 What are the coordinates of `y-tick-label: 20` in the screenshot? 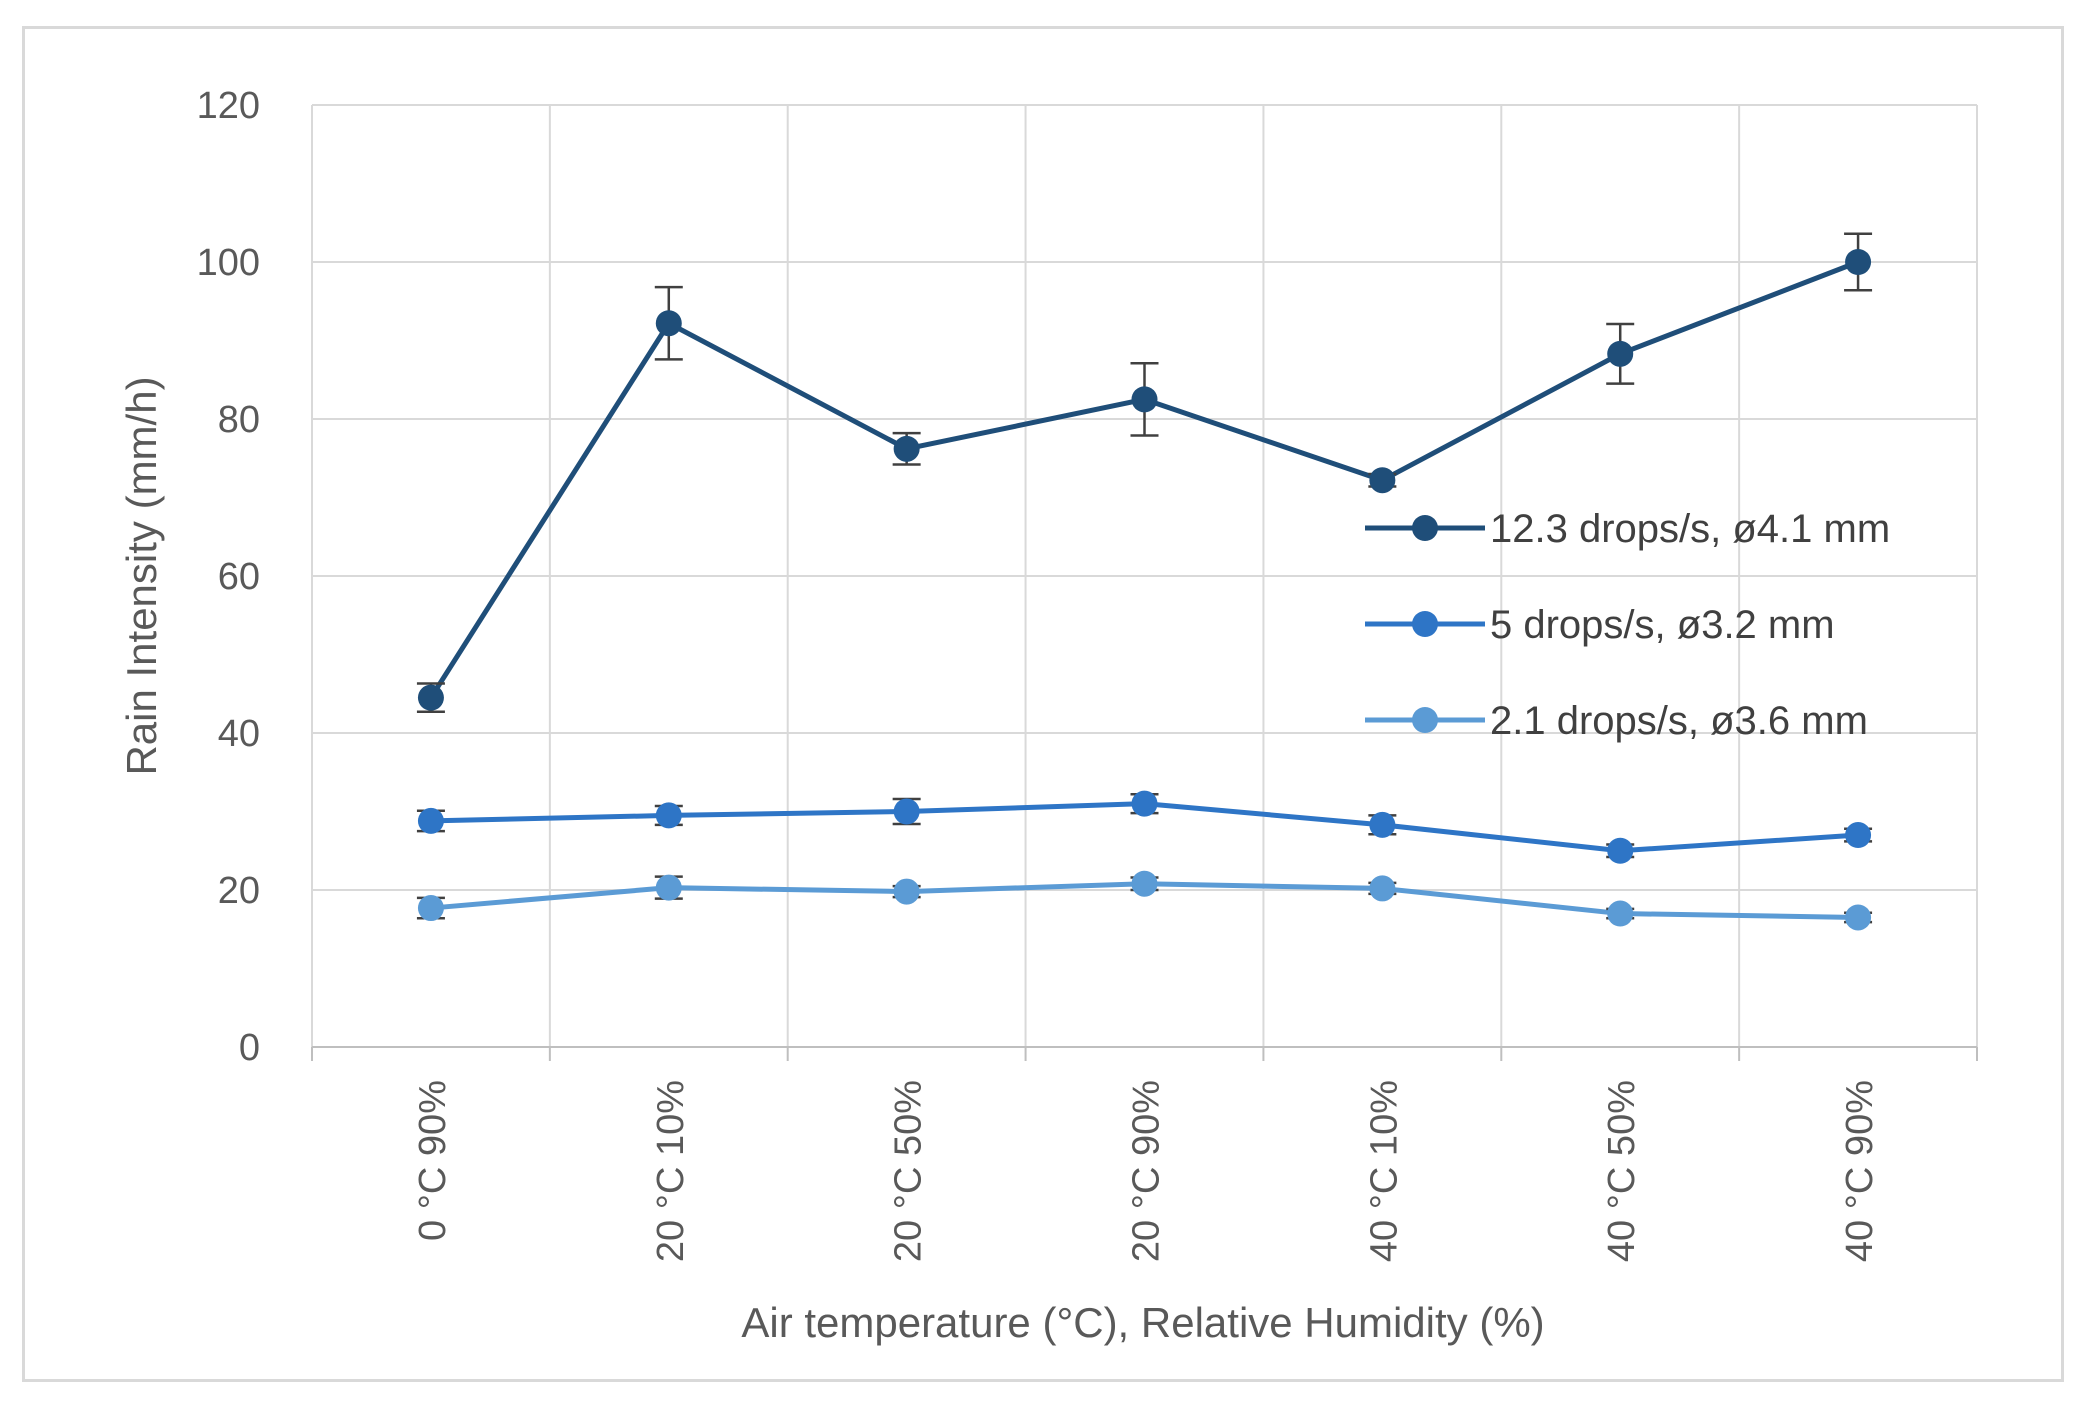 It's located at (239, 891).